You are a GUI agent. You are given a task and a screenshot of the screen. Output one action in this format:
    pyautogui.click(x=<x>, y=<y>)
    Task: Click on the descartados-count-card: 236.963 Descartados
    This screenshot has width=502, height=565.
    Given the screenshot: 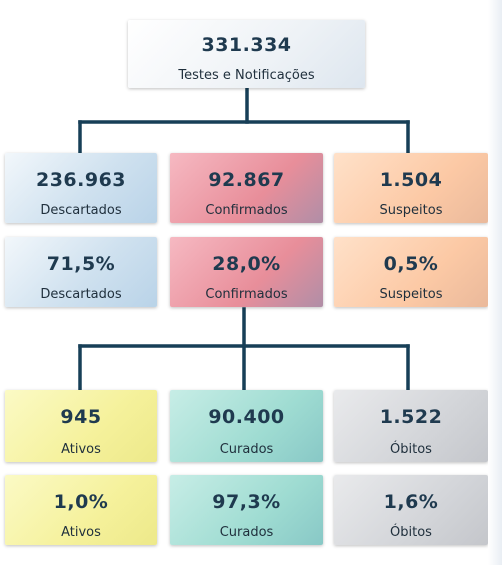 What is the action you would take?
    pyautogui.click(x=81, y=188)
    